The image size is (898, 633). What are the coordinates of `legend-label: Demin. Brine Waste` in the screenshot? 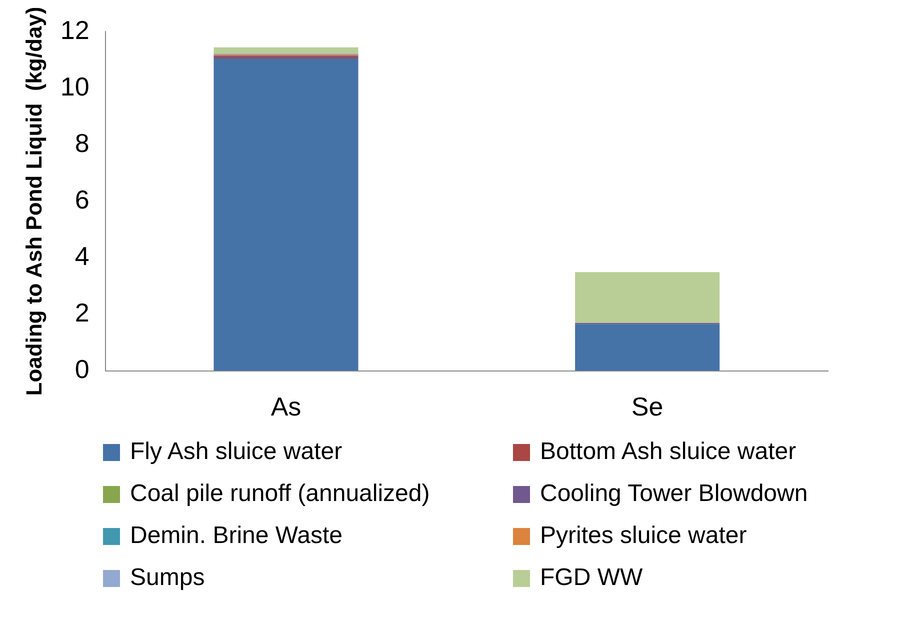 It's located at (236, 536).